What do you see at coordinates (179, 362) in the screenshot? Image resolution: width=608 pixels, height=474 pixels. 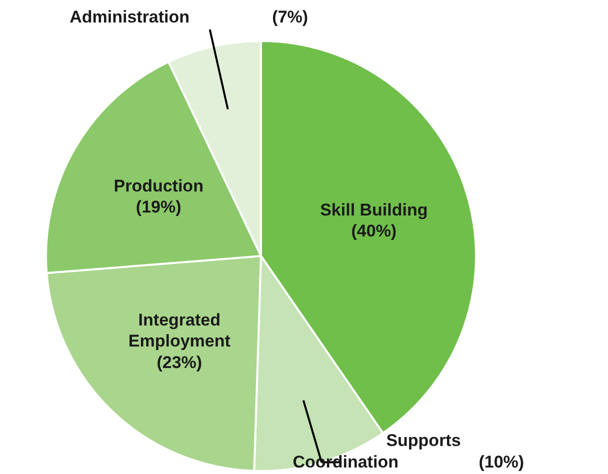 I see `data-label: (23%)` at bounding box center [179, 362].